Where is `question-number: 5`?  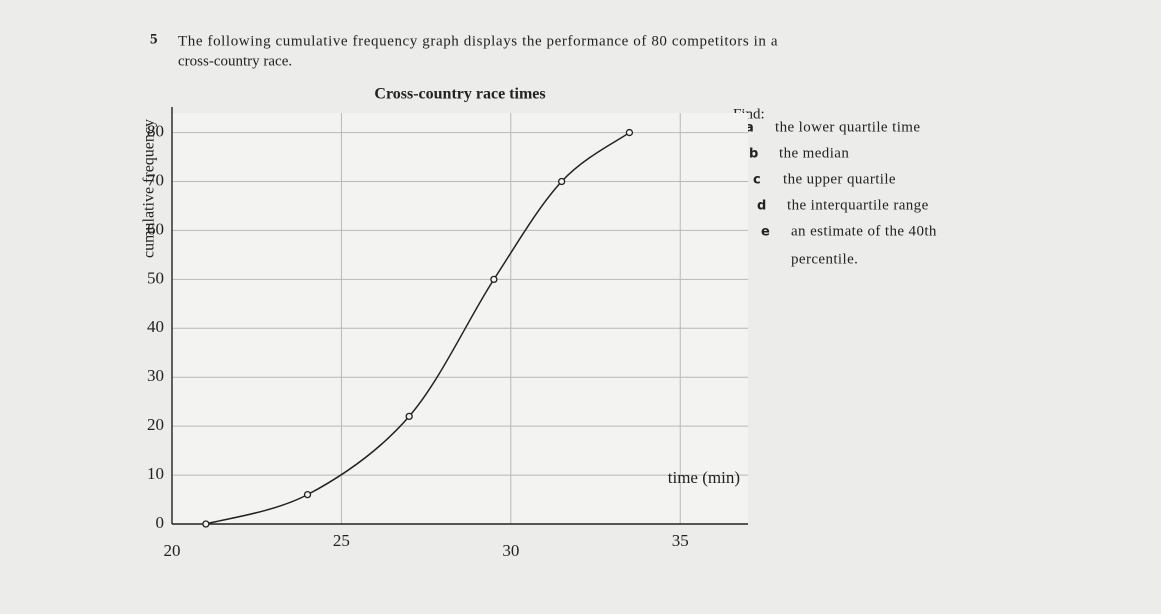
question-number: 5 is located at coordinates (154, 39).